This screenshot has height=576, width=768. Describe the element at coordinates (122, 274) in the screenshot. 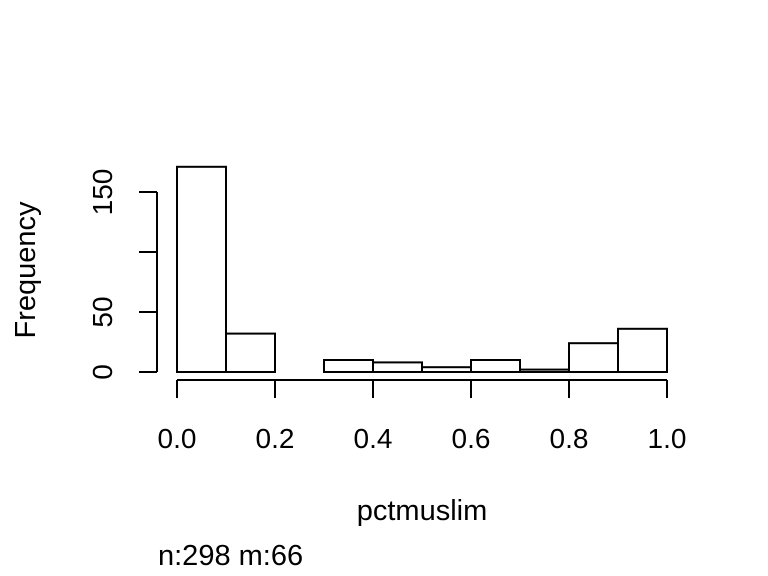

I see `y-axis: 0 50 150` at that location.